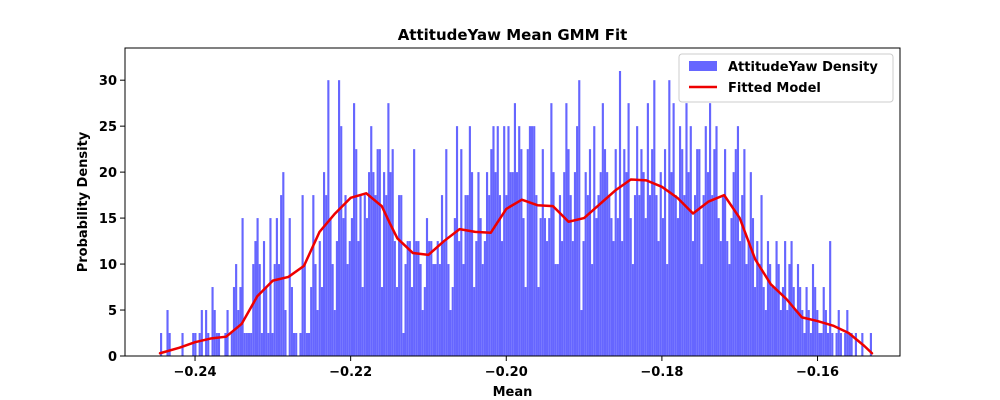 This screenshot has width=1000, height=400. I want to click on x-tick-label: −0.18, so click(661, 372).